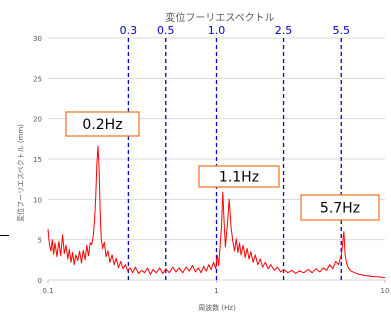  What do you see at coordinates (40, 281) in the screenshot?
I see `y-tick-label: 0` at bounding box center [40, 281].